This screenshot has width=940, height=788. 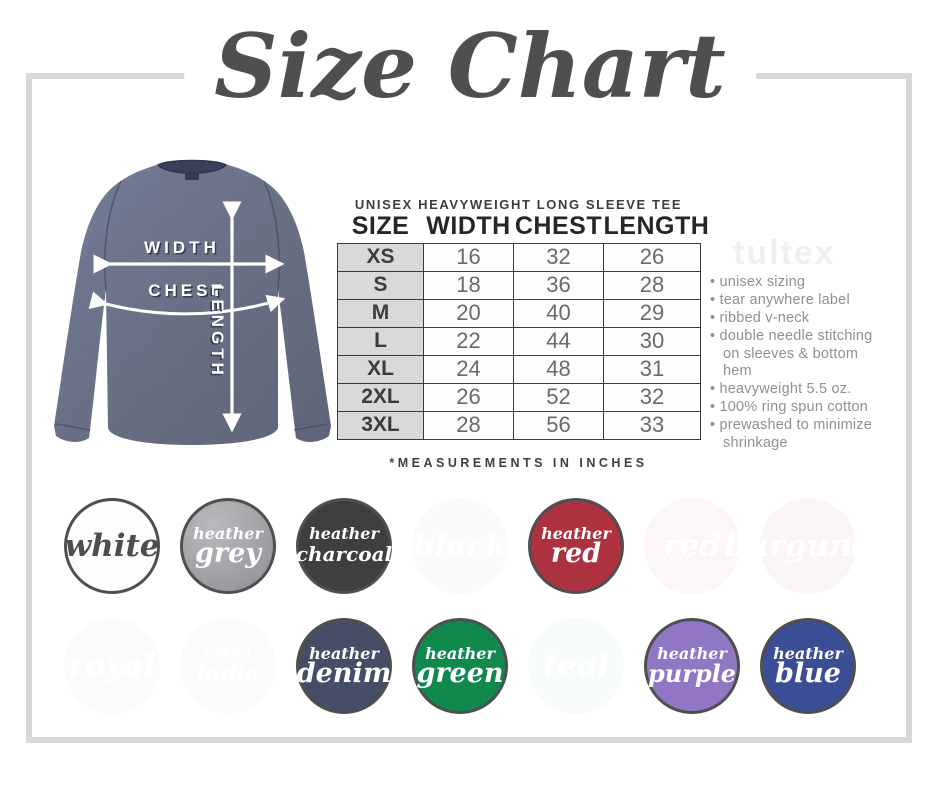 I want to click on color-swatch-teal: teal, so click(x=576, y=666).